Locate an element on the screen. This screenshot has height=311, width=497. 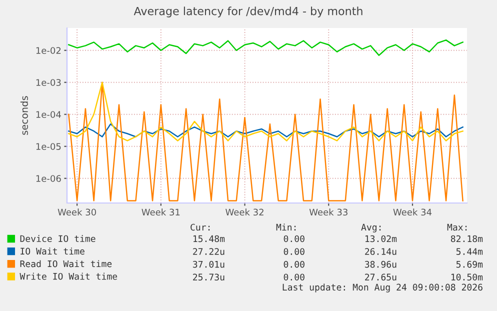
text: 15.48m is located at coordinates (209, 238).